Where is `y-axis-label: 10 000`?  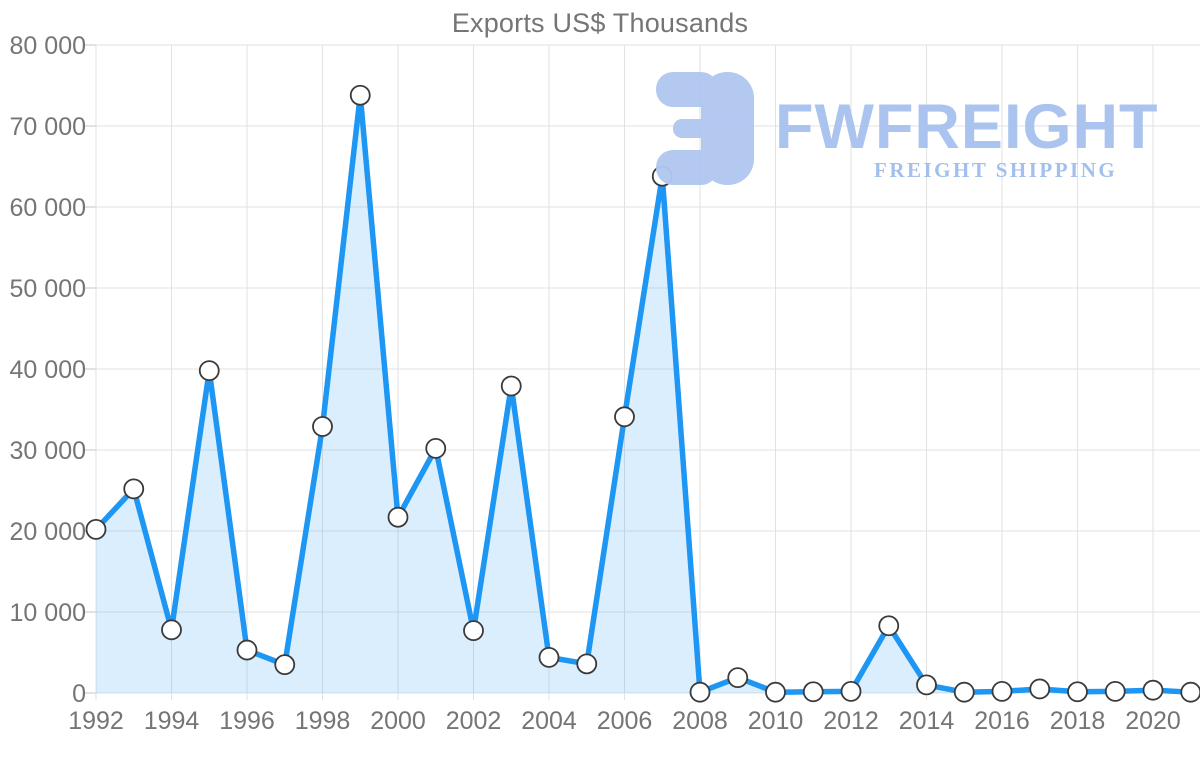
y-axis-label: 10 000 is located at coordinates (48, 613).